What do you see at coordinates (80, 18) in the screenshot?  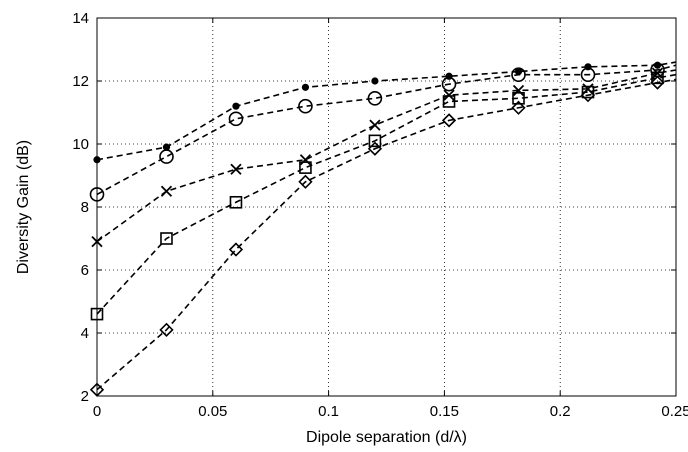 I see `y-tick-label: 14` at bounding box center [80, 18].